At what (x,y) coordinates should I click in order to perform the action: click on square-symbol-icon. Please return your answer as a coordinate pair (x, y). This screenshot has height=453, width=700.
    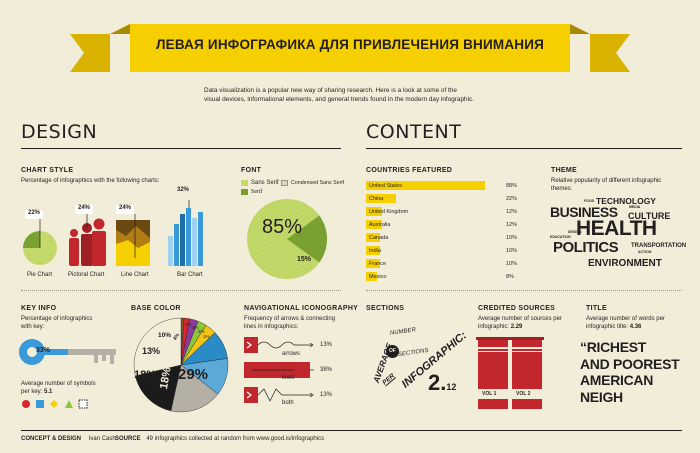
    Looking at the image, I should click on (40, 404).